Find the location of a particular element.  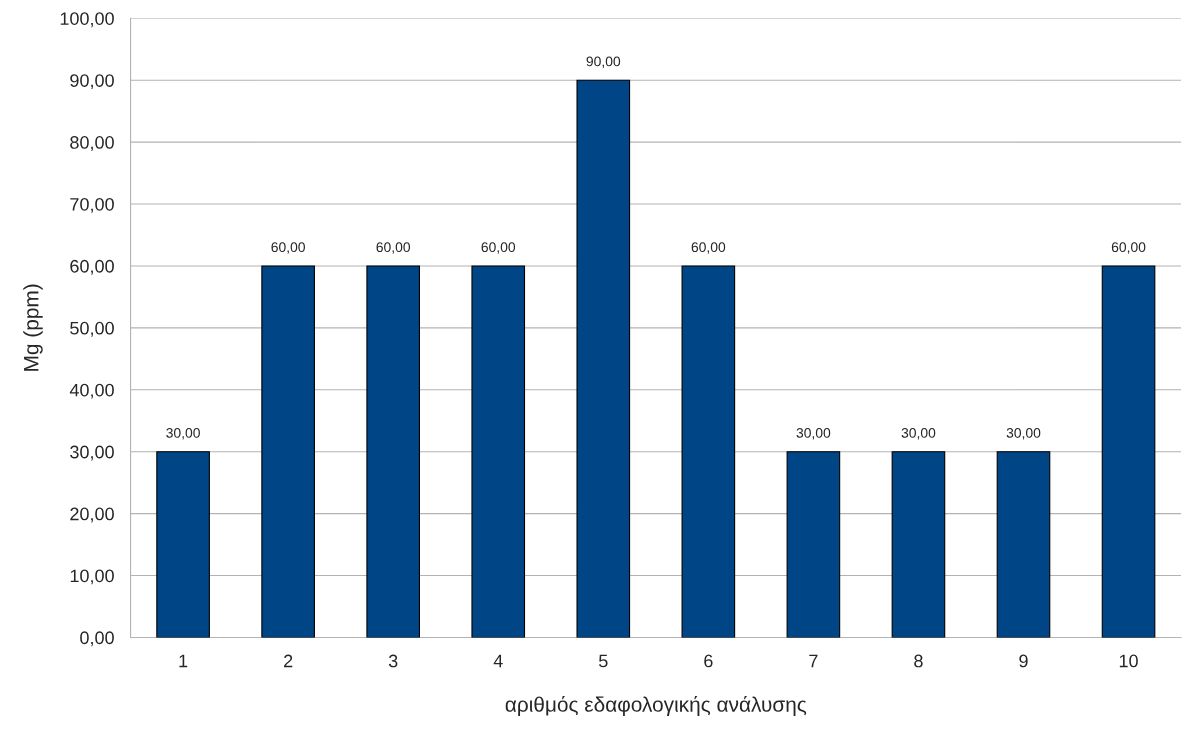

y-axis-title: Mg (ppm) is located at coordinates (33, 327).